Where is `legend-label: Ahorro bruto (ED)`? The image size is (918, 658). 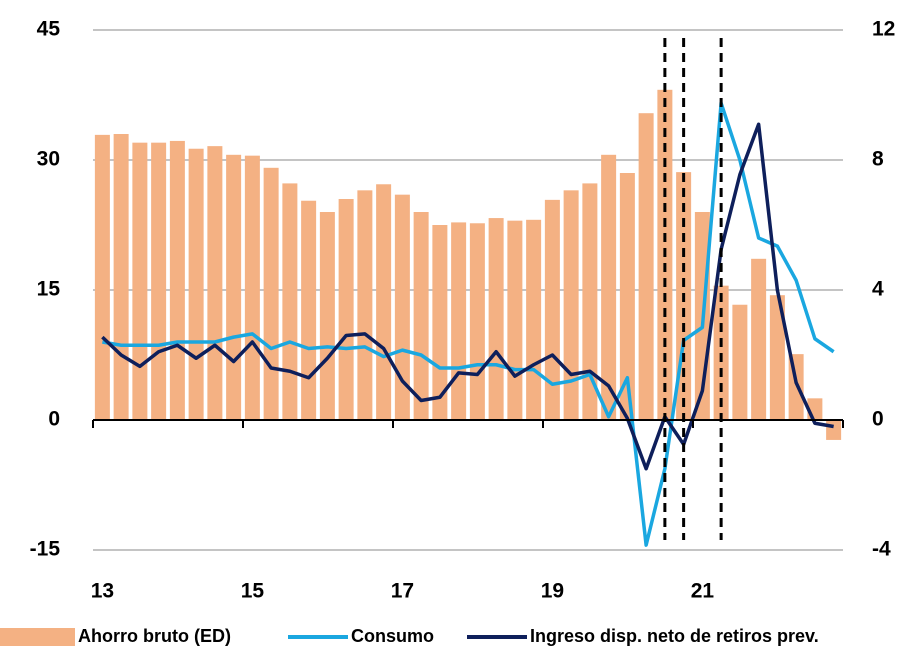
legend-label: Ahorro bruto (ED) is located at coordinates (154, 636).